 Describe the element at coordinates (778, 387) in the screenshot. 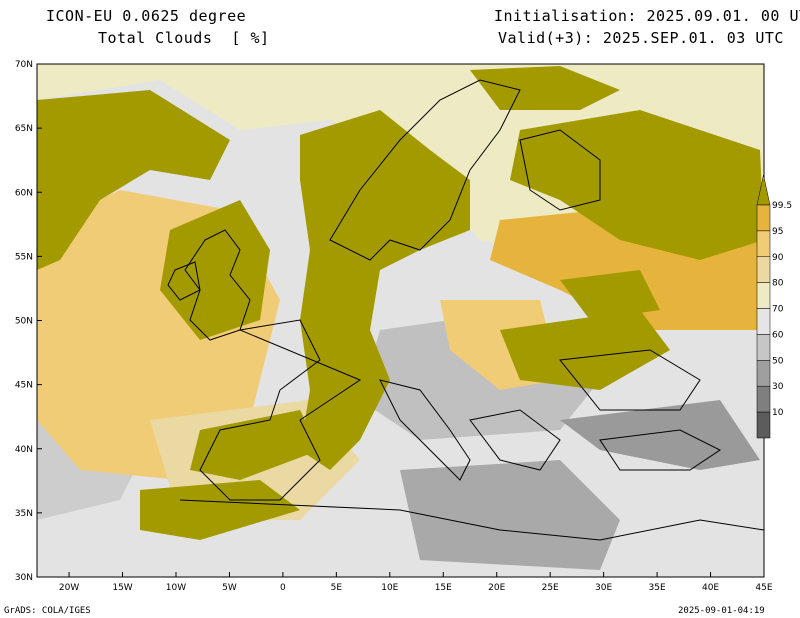

I see `colorbar-label: 30` at that location.